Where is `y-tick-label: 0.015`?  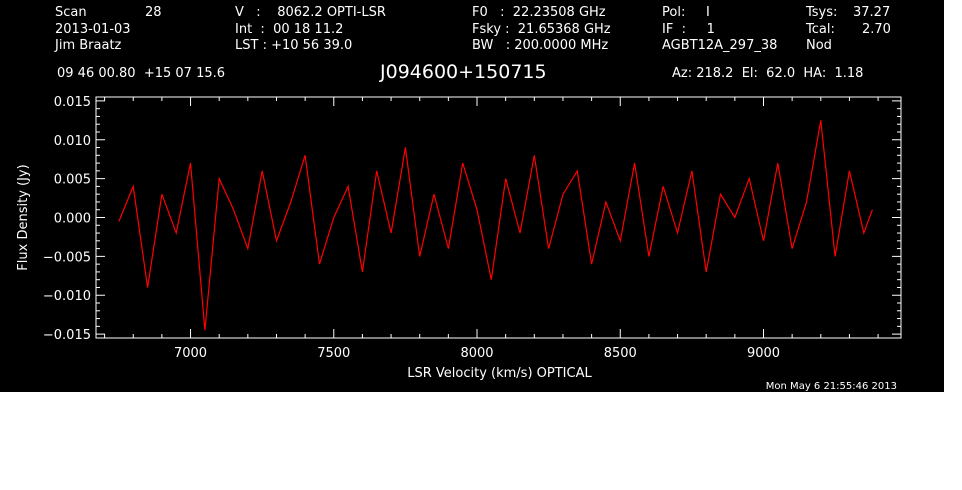
y-tick-label: 0.015 is located at coordinates (72, 102).